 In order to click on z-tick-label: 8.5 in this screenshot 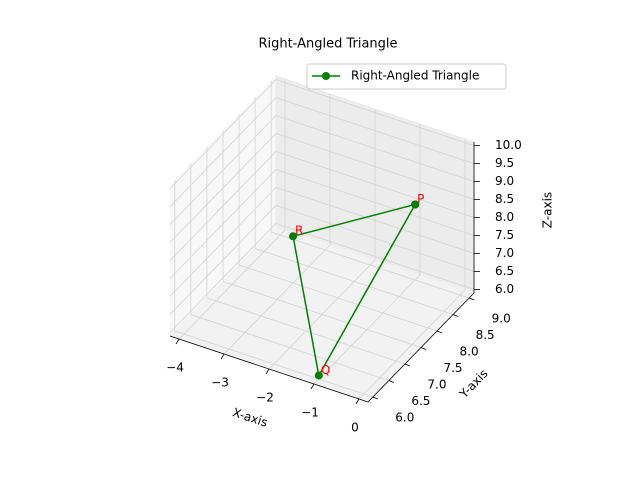, I will do `click(504, 199)`.